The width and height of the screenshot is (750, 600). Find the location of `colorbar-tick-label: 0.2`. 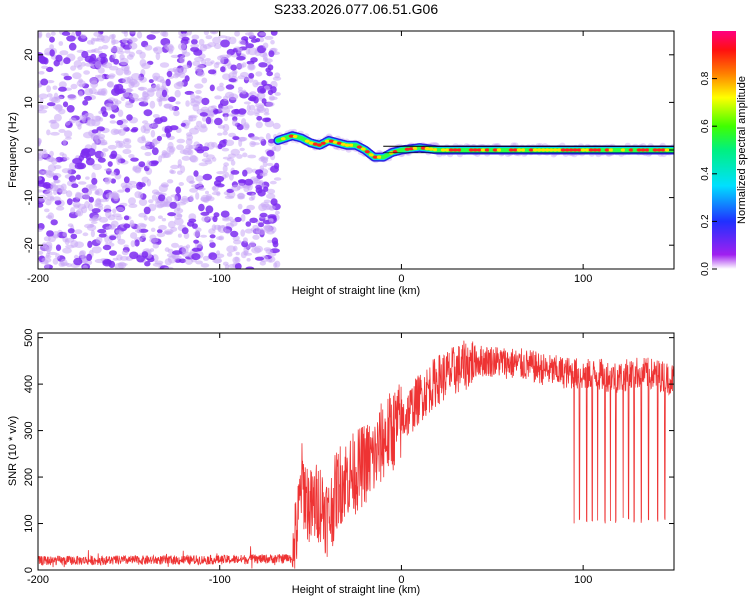

colorbar-tick-label: 0.2 is located at coordinates (705, 221).